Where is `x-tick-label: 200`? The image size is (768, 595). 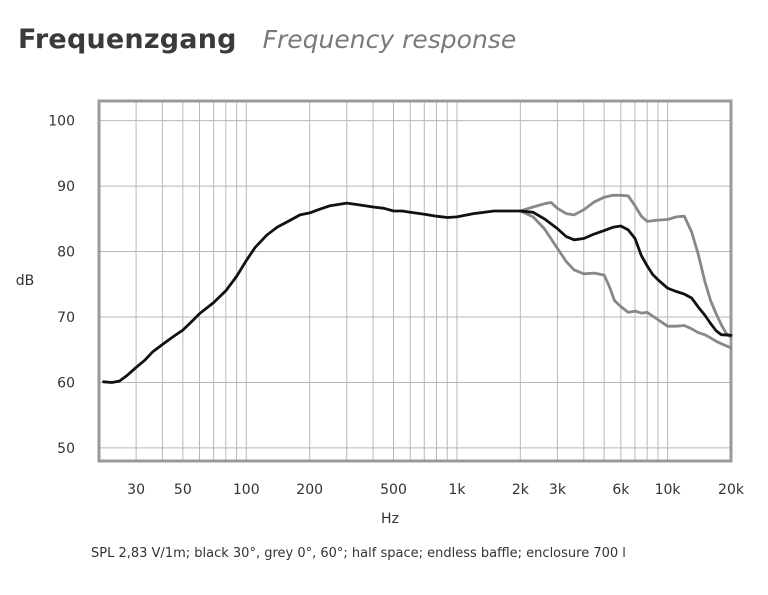 x-tick-label: 200 is located at coordinates (309, 490).